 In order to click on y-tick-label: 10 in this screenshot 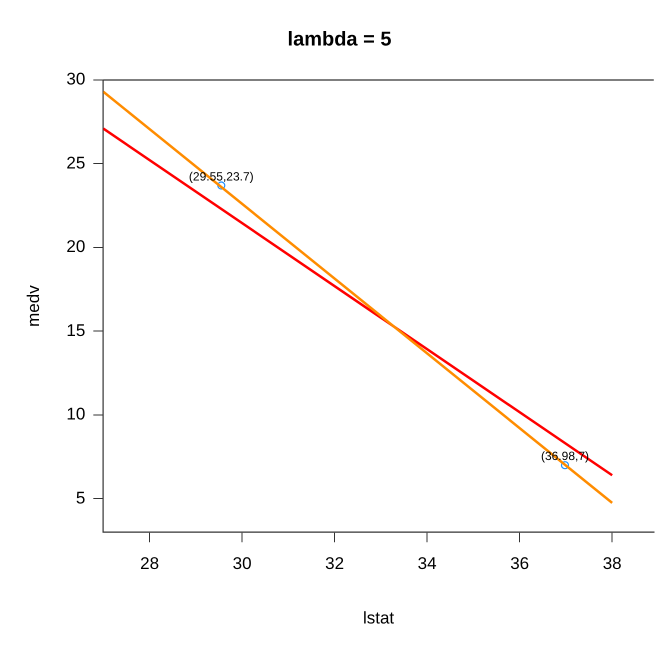, I will do `click(76, 414)`.